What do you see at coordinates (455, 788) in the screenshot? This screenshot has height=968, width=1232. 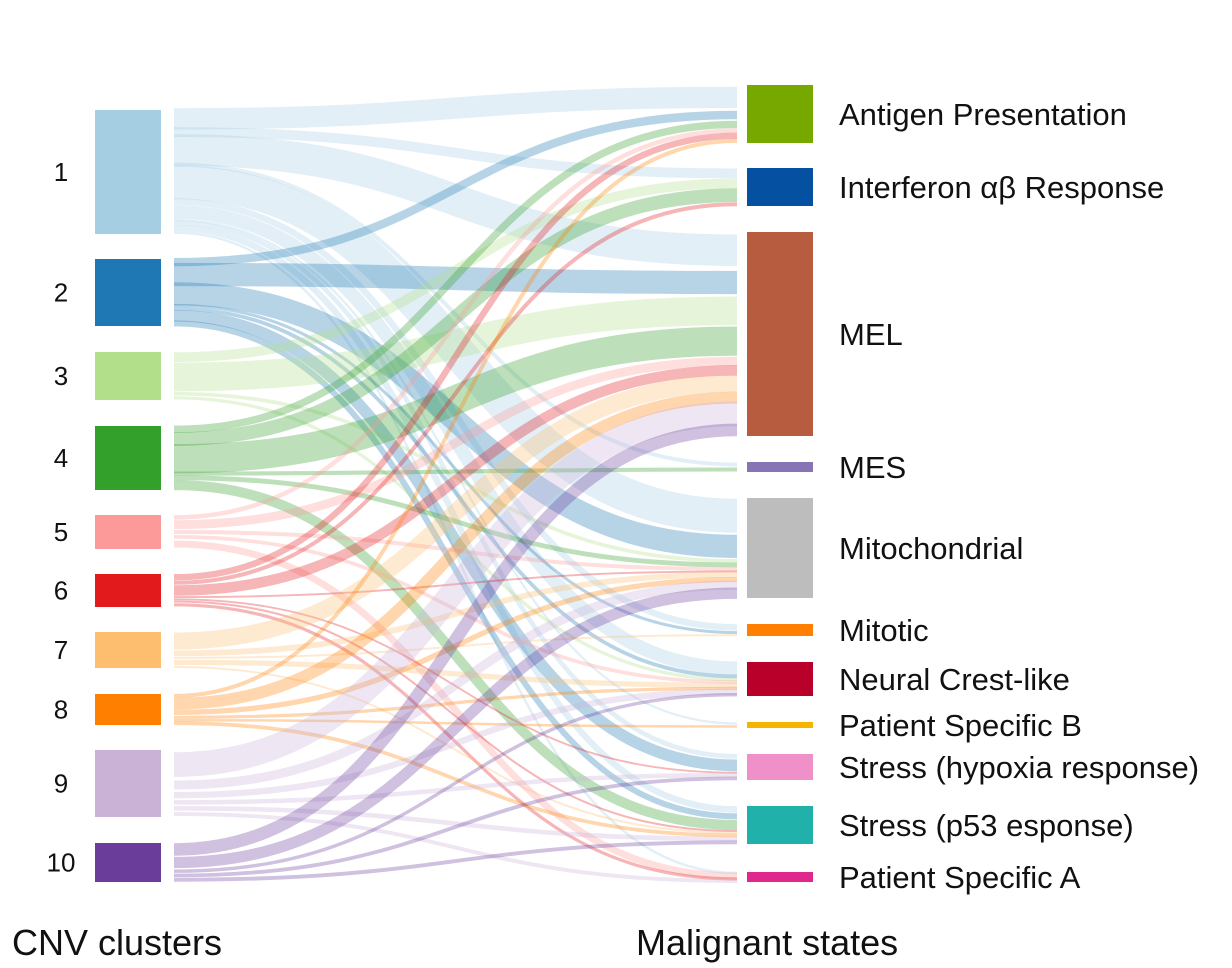 I see `flow-9-to-stress-hypoxia-response` at bounding box center [455, 788].